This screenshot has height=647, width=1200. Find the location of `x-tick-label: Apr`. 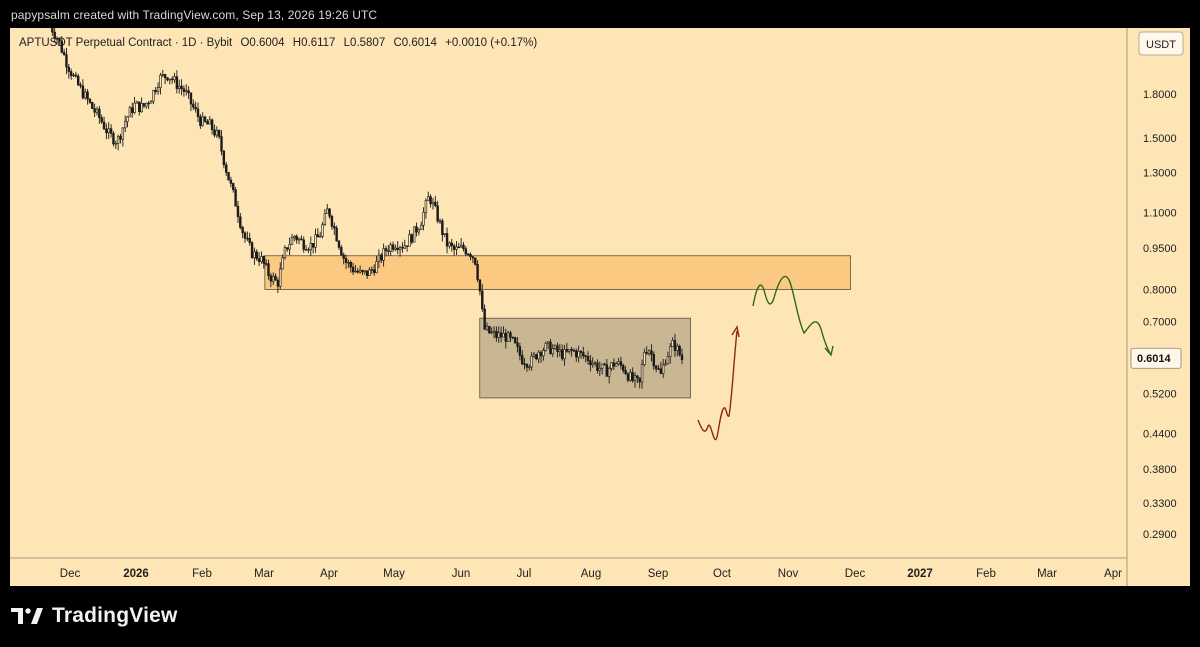

x-tick-label: Apr is located at coordinates (329, 574).